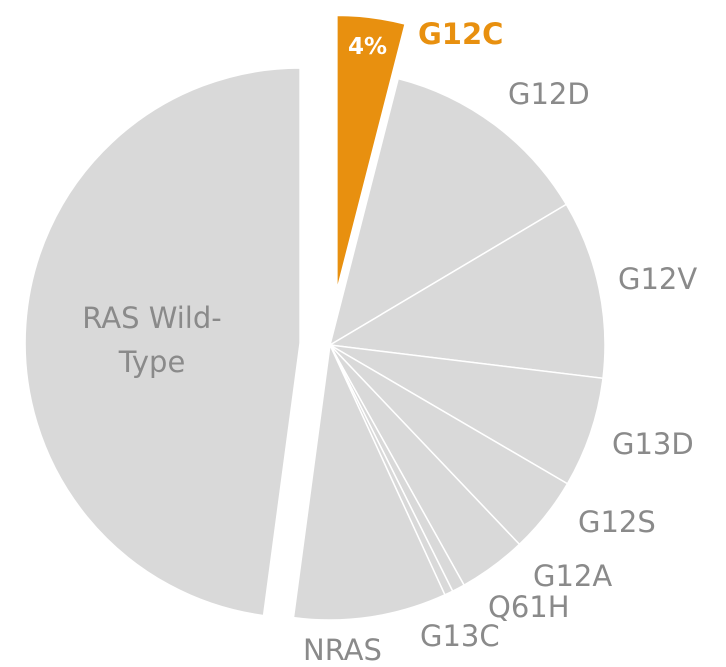 This screenshot has height=667, width=726. I want to click on slice-label: RAS Wild-Type, so click(152, 340).